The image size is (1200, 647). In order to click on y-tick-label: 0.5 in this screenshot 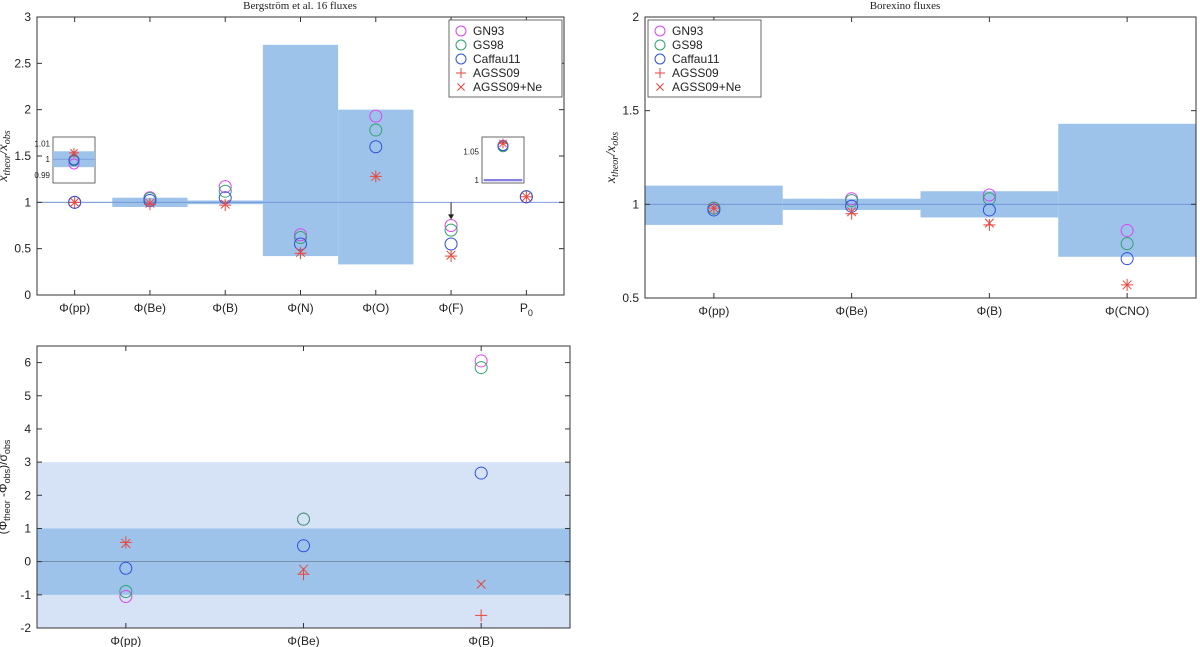, I will do `click(22, 249)`.